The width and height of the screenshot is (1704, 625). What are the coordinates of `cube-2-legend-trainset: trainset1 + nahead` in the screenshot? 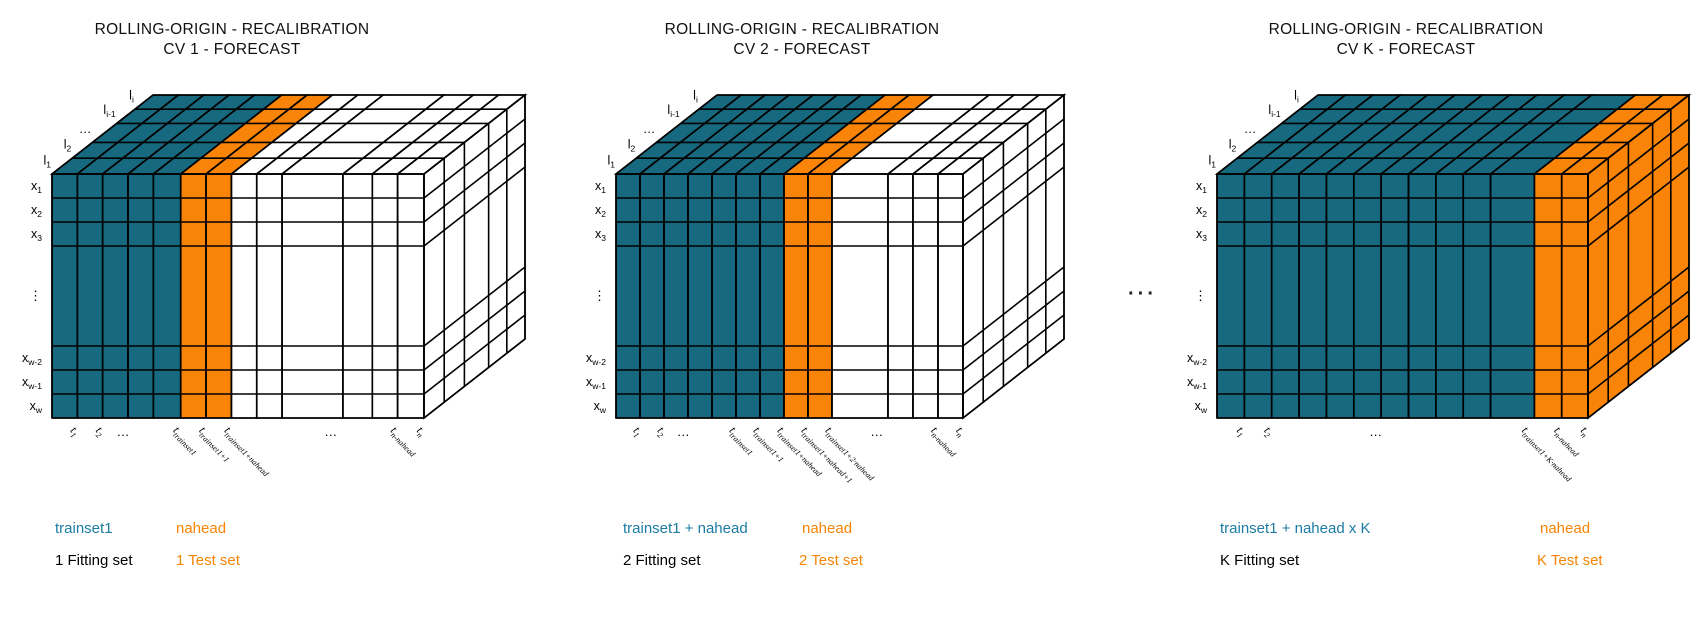 It's located at (685, 528).